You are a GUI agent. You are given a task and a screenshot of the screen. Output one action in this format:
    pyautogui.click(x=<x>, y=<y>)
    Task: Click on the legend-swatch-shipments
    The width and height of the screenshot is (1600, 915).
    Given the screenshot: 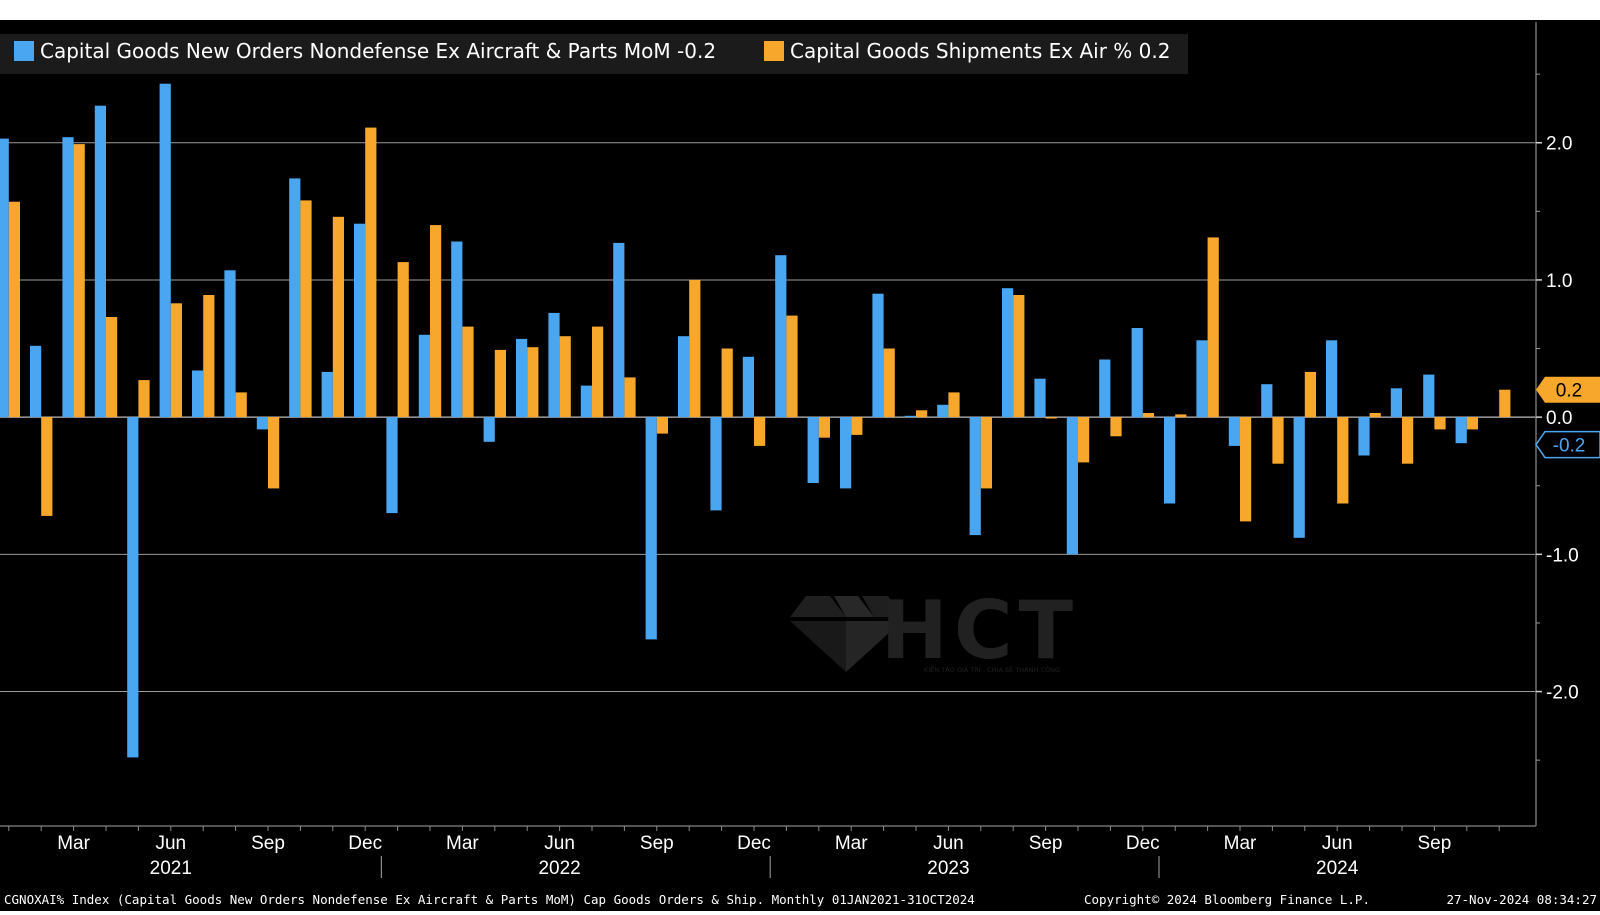 What is the action you would take?
    pyautogui.click(x=774, y=51)
    